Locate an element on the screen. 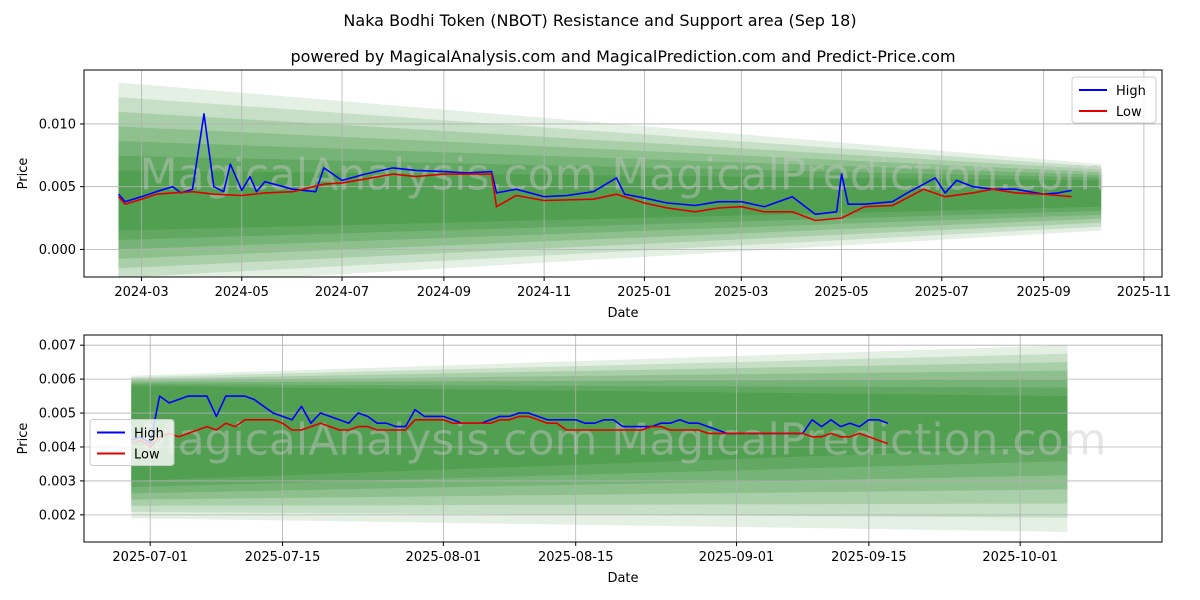 This screenshot has height=600, width=1200. x-tick-label: 2024-09 is located at coordinates (444, 292).